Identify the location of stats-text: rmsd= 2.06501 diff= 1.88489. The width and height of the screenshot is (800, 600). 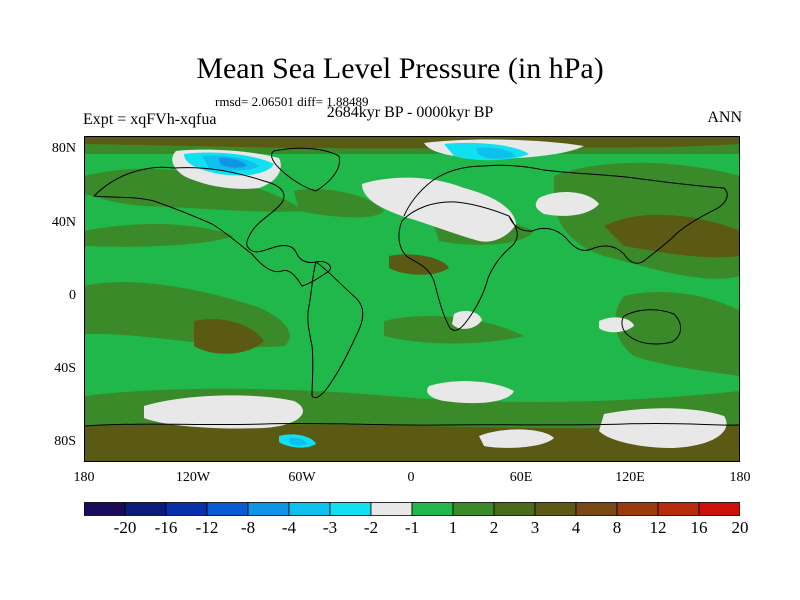
(292, 101).